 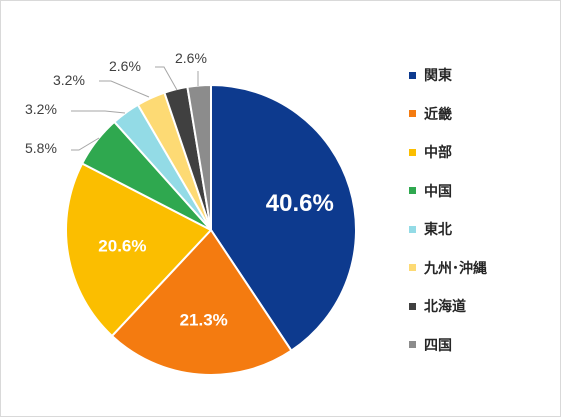 I want to click on data-label-6: 3.2%, so click(x=69, y=80).